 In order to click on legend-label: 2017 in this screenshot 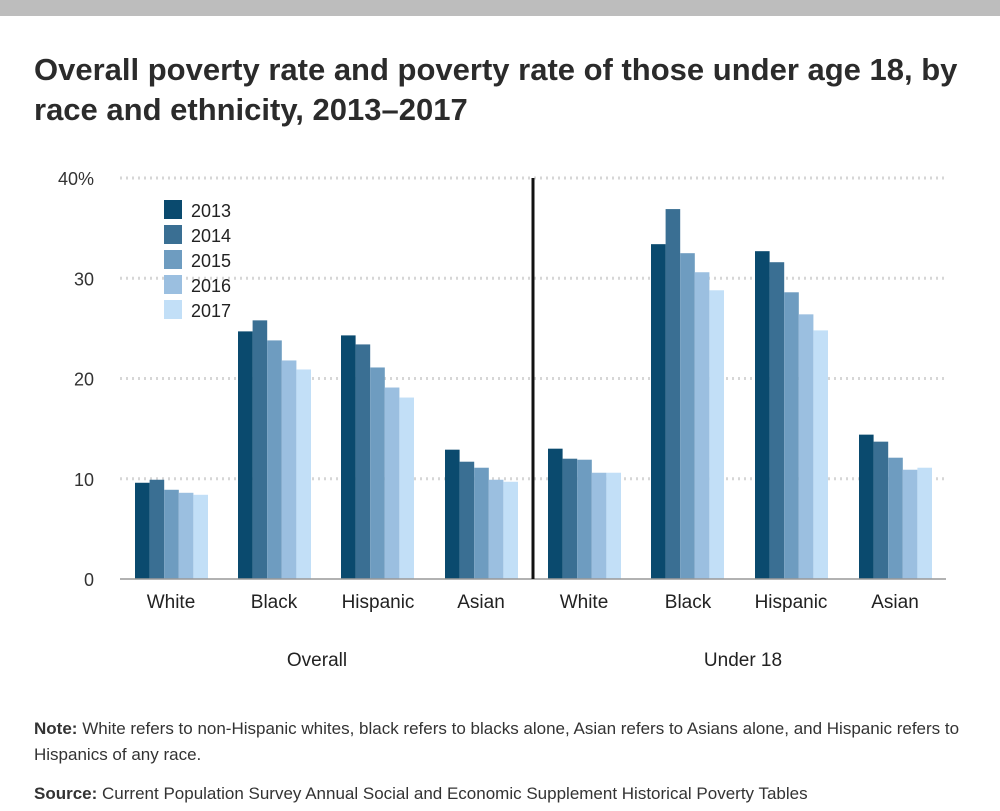, I will do `click(211, 311)`.